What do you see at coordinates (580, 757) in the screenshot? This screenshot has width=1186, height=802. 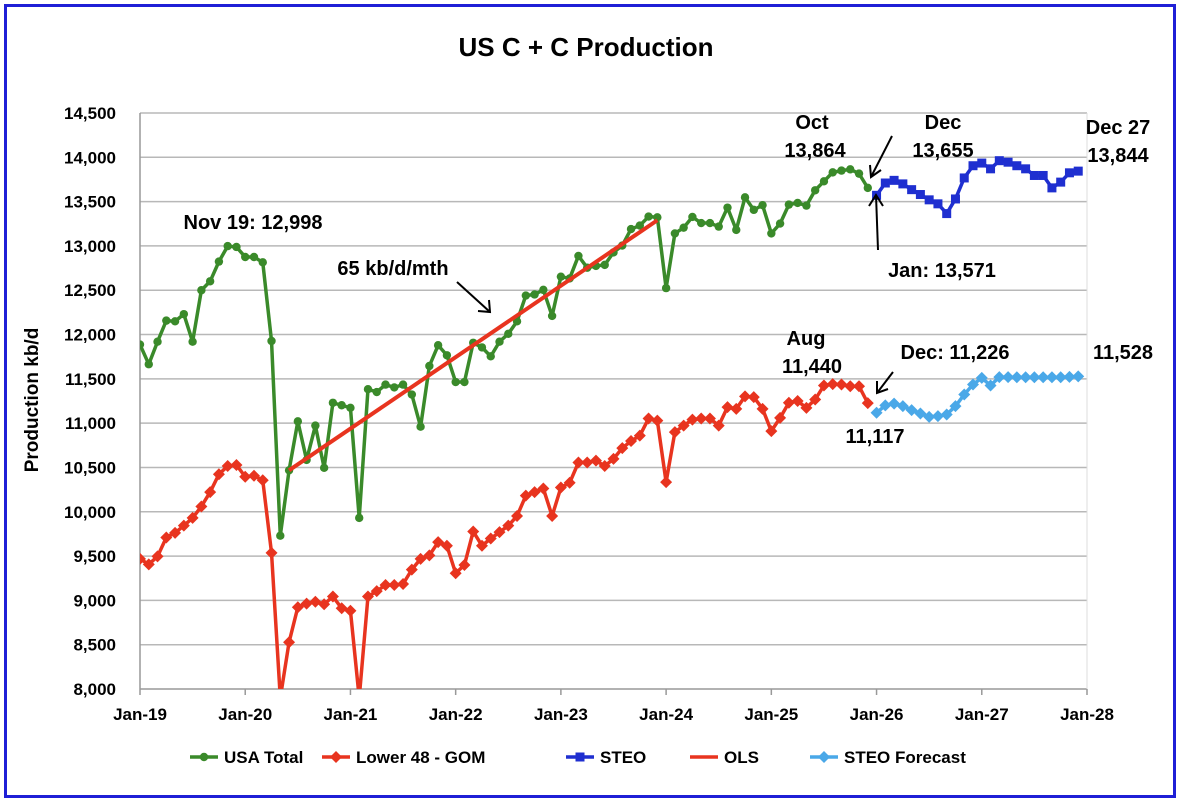 I see `legend-marker-steo` at bounding box center [580, 757].